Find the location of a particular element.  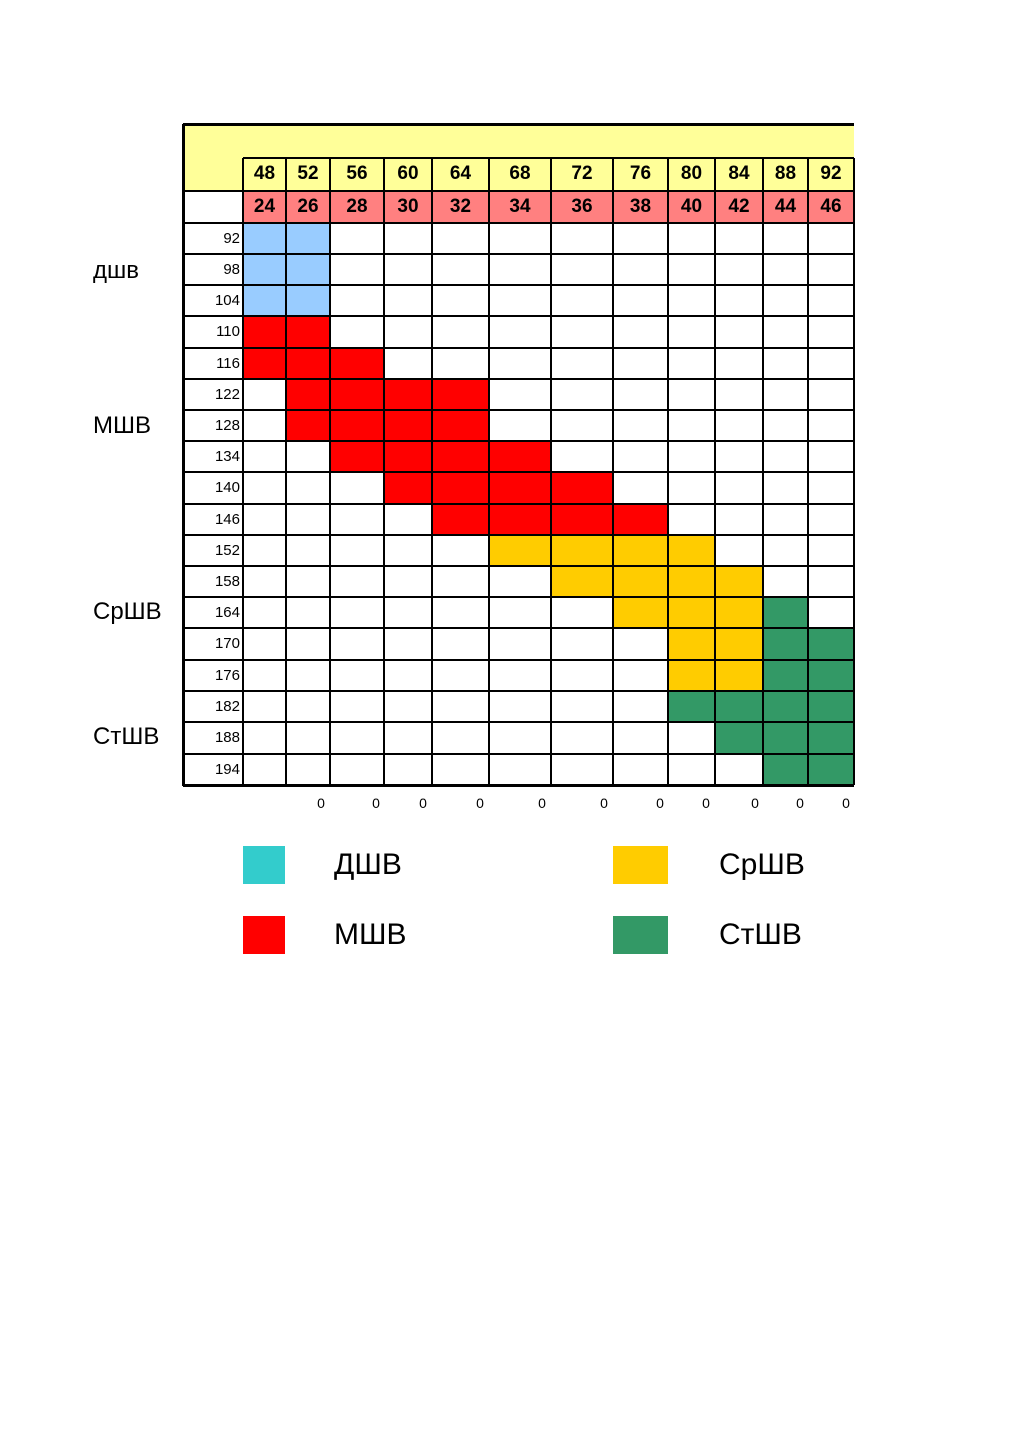

row-height-label: 134 is located at coordinates (227, 456).